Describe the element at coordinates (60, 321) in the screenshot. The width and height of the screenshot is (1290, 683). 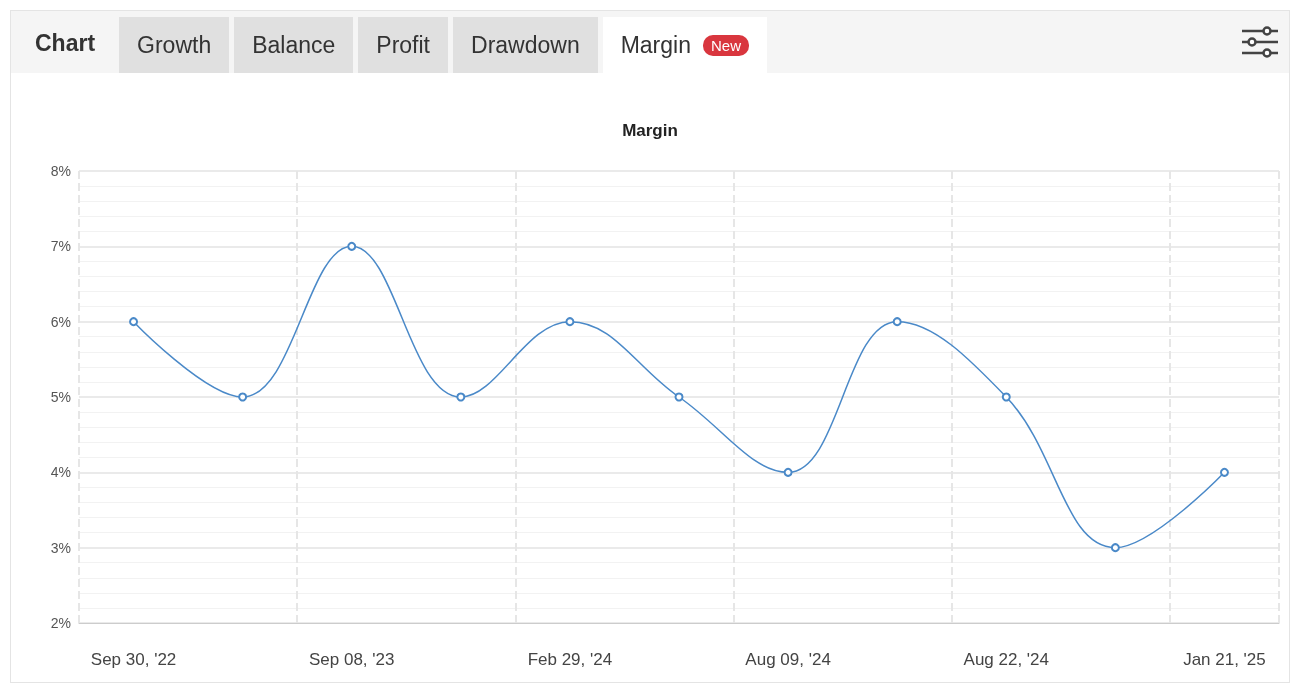
I see `y-tick-label: 6%` at that location.